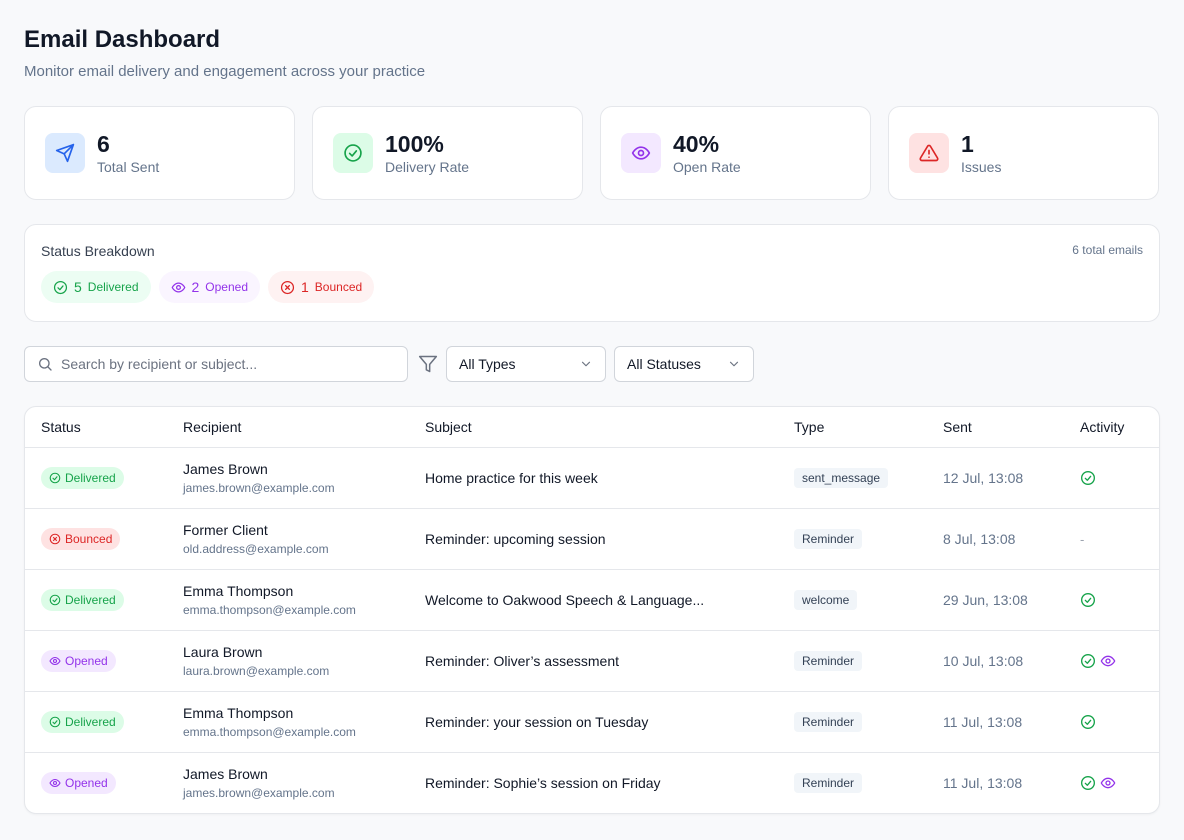 Image resolution: width=1184 pixels, height=840 pixels. What do you see at coordinates (447, 153) in the screenshot?
I see `stat-card-delivery-rate: 100% Delivery Rate` at bounding box center [447, 153].